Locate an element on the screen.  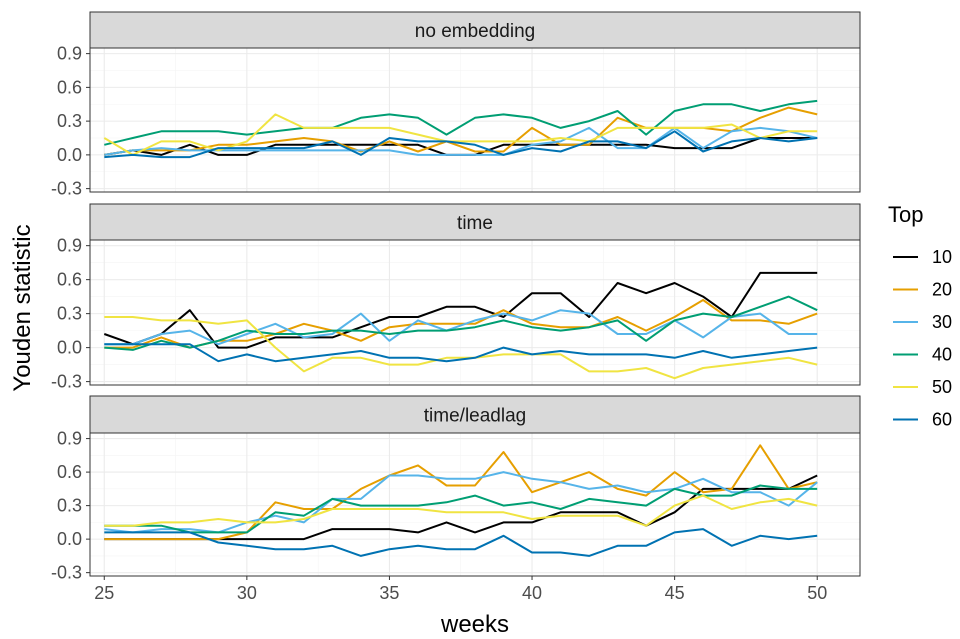
x-tick-label: 35 is located at coordinates (389, 593).